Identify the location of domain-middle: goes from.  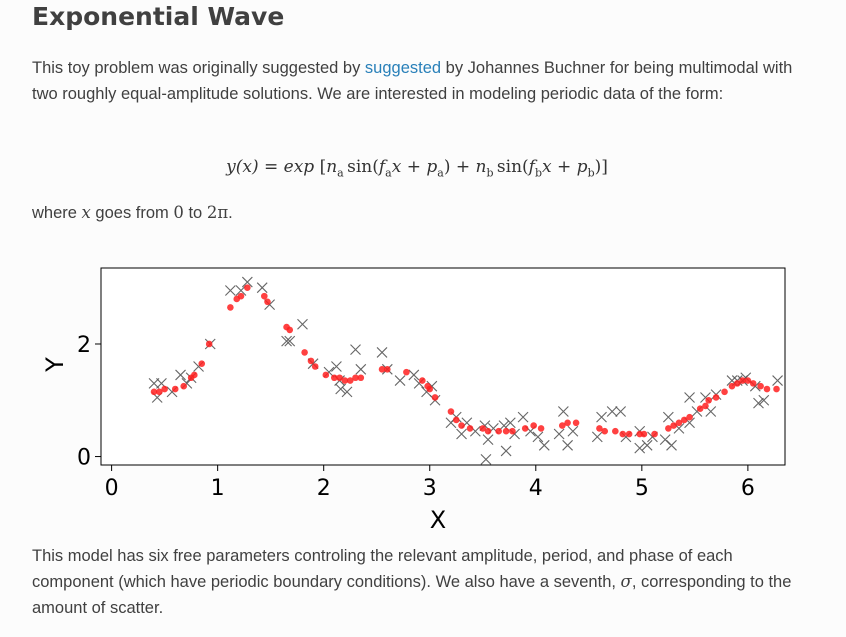
(132, 213).